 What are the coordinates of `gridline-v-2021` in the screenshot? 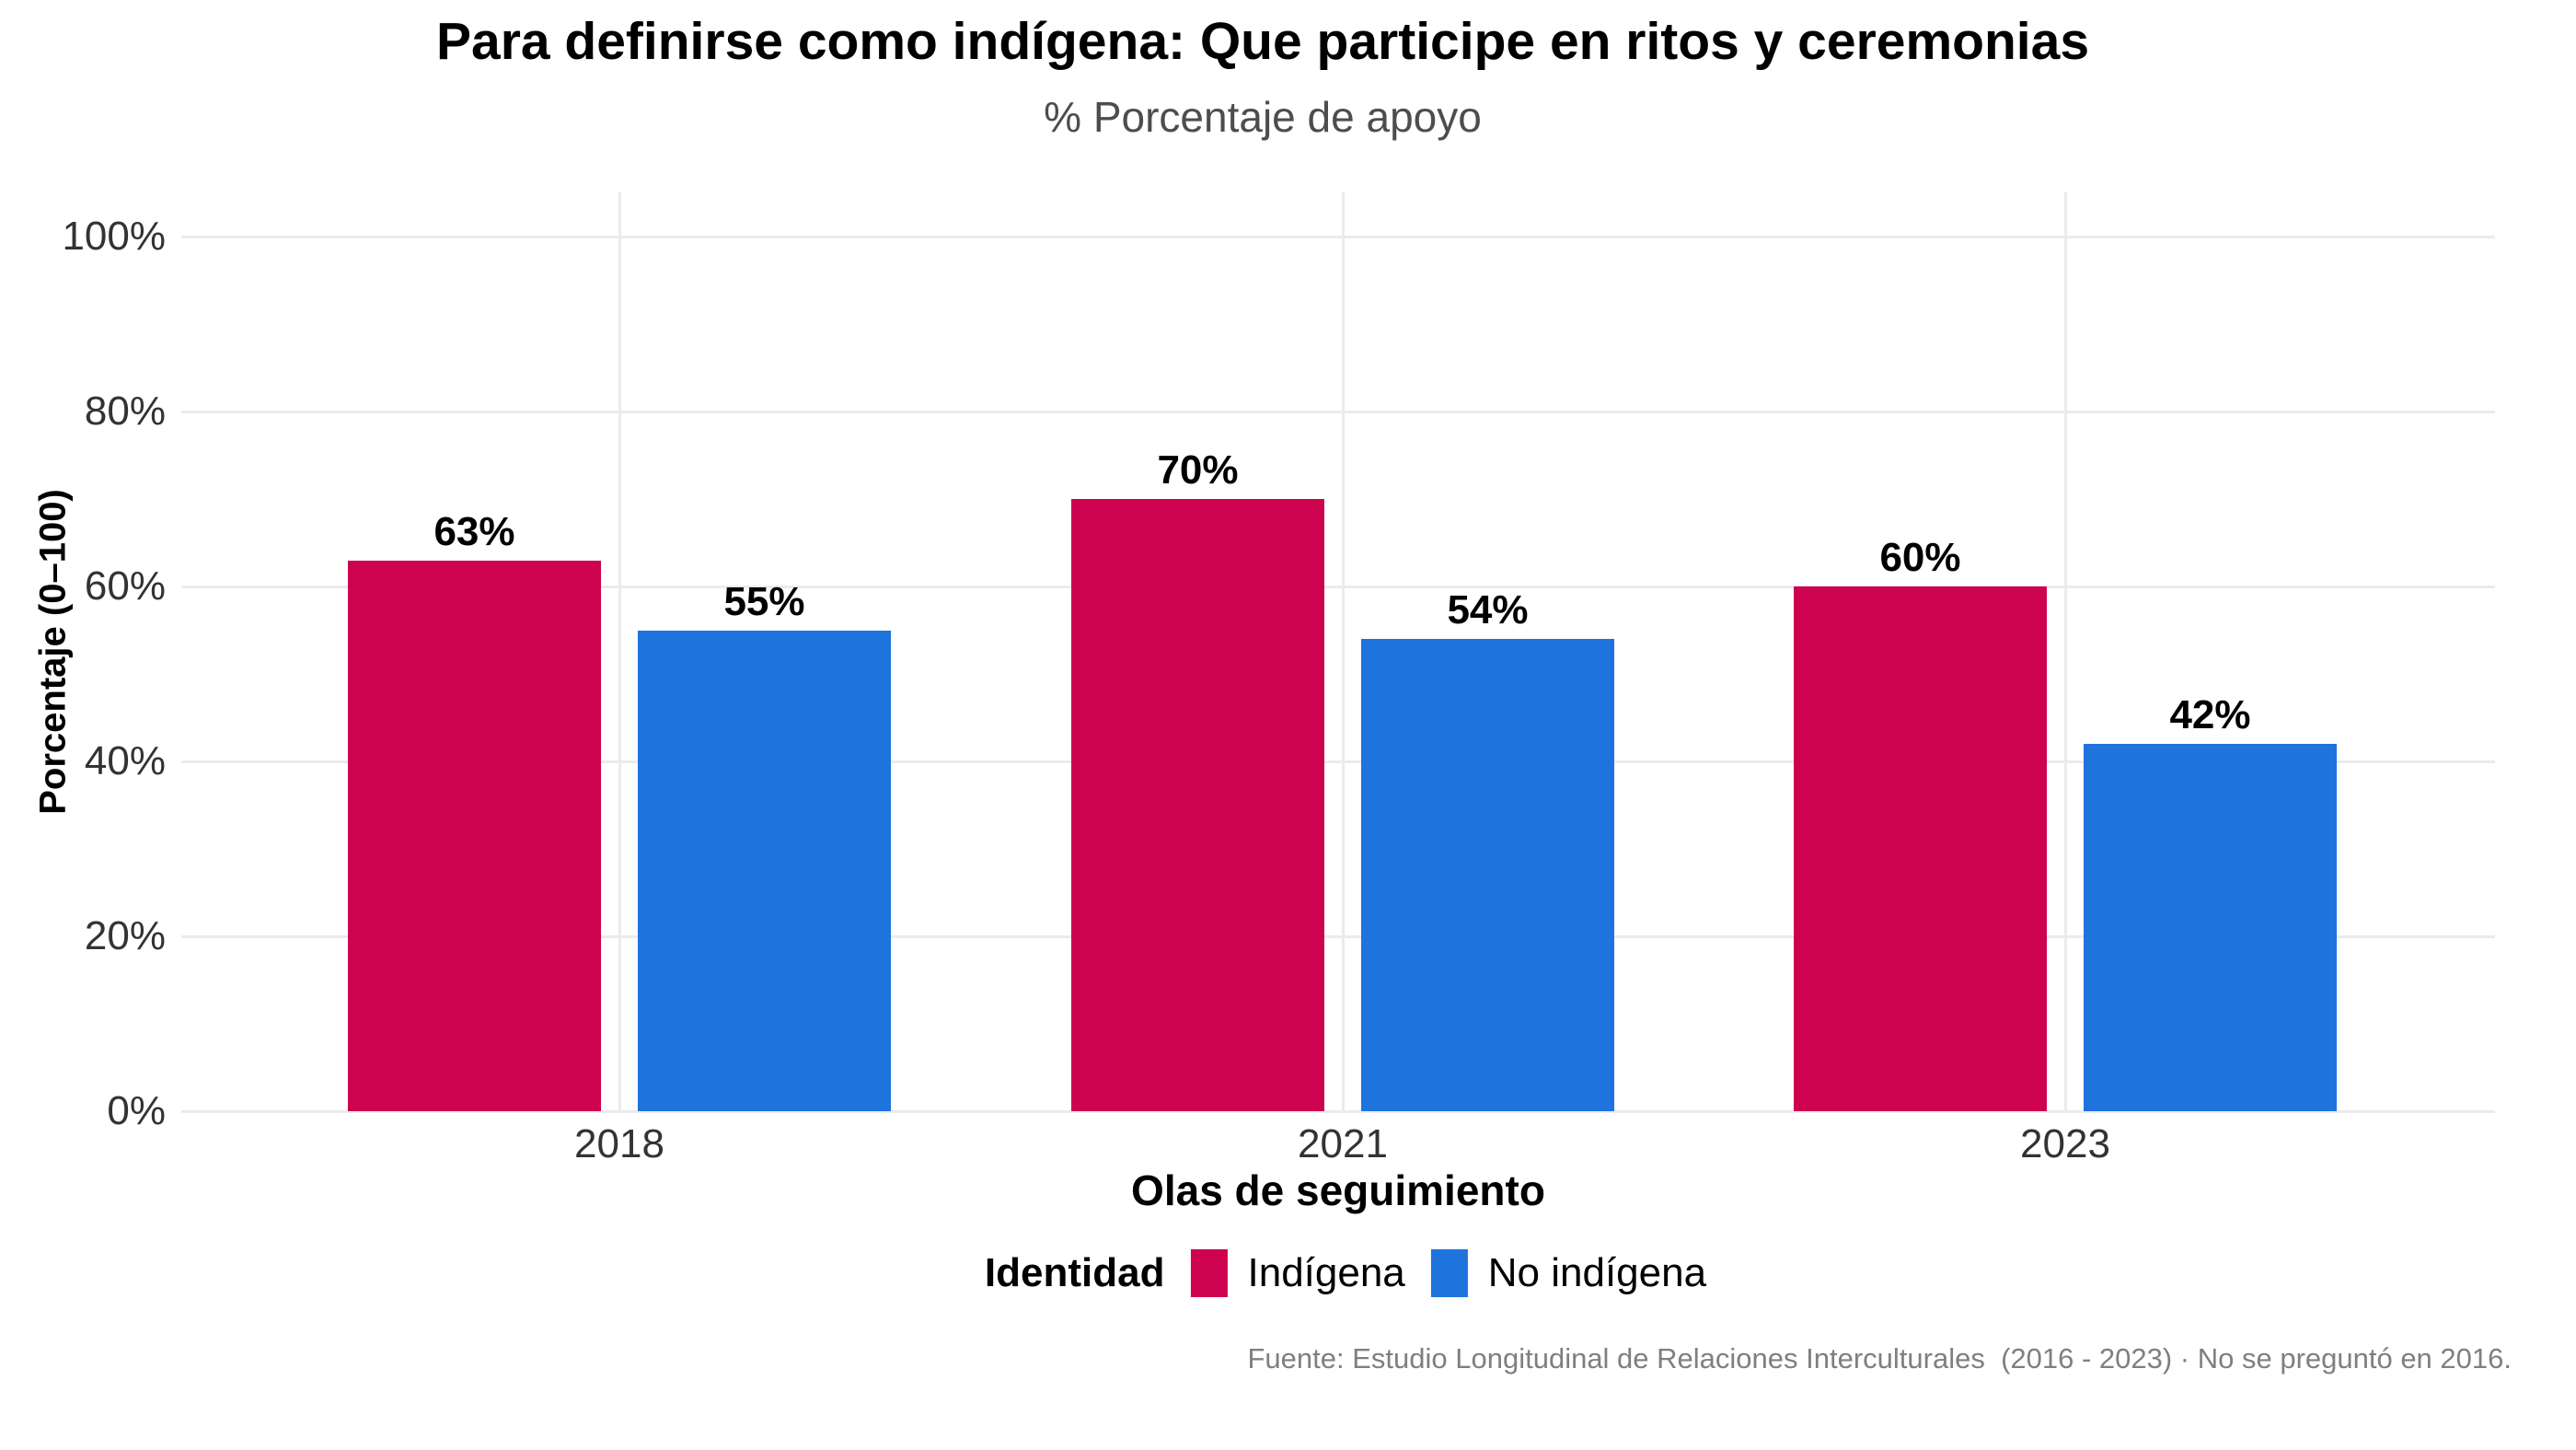 It's located at (1343, 651).